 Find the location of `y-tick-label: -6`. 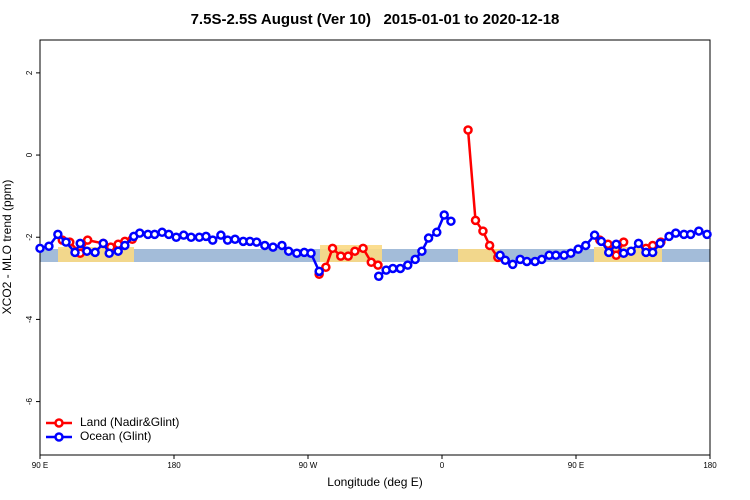

y-tick-label: -6 is located at coordinates (29, 401).